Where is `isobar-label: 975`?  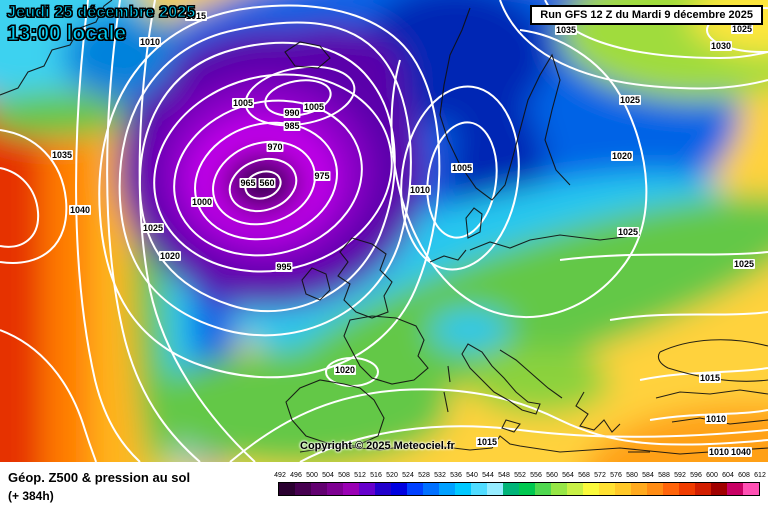 isobar-label: 975 is located at coordinates (322, 176).